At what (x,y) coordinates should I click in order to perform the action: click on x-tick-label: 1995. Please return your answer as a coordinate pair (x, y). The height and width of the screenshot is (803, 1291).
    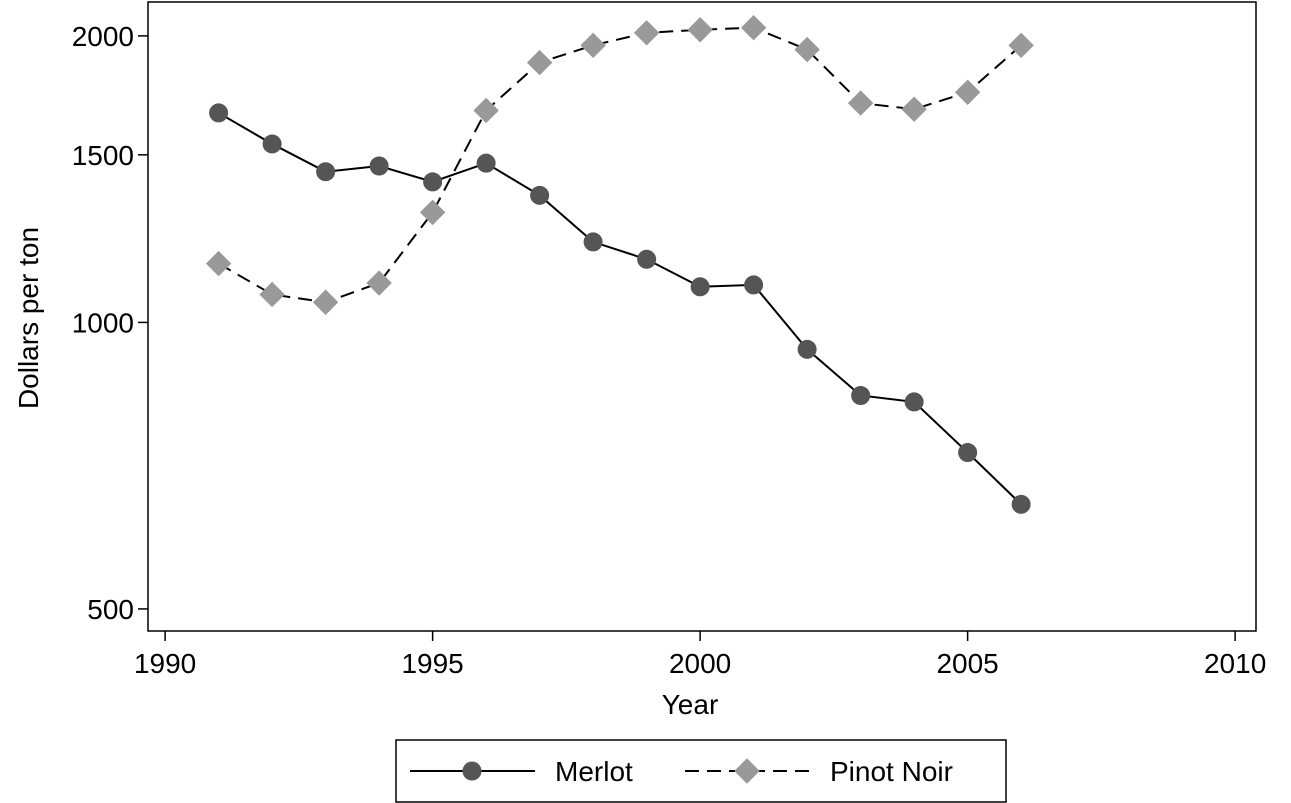
    Looking at the image, I should click on (432, 663).